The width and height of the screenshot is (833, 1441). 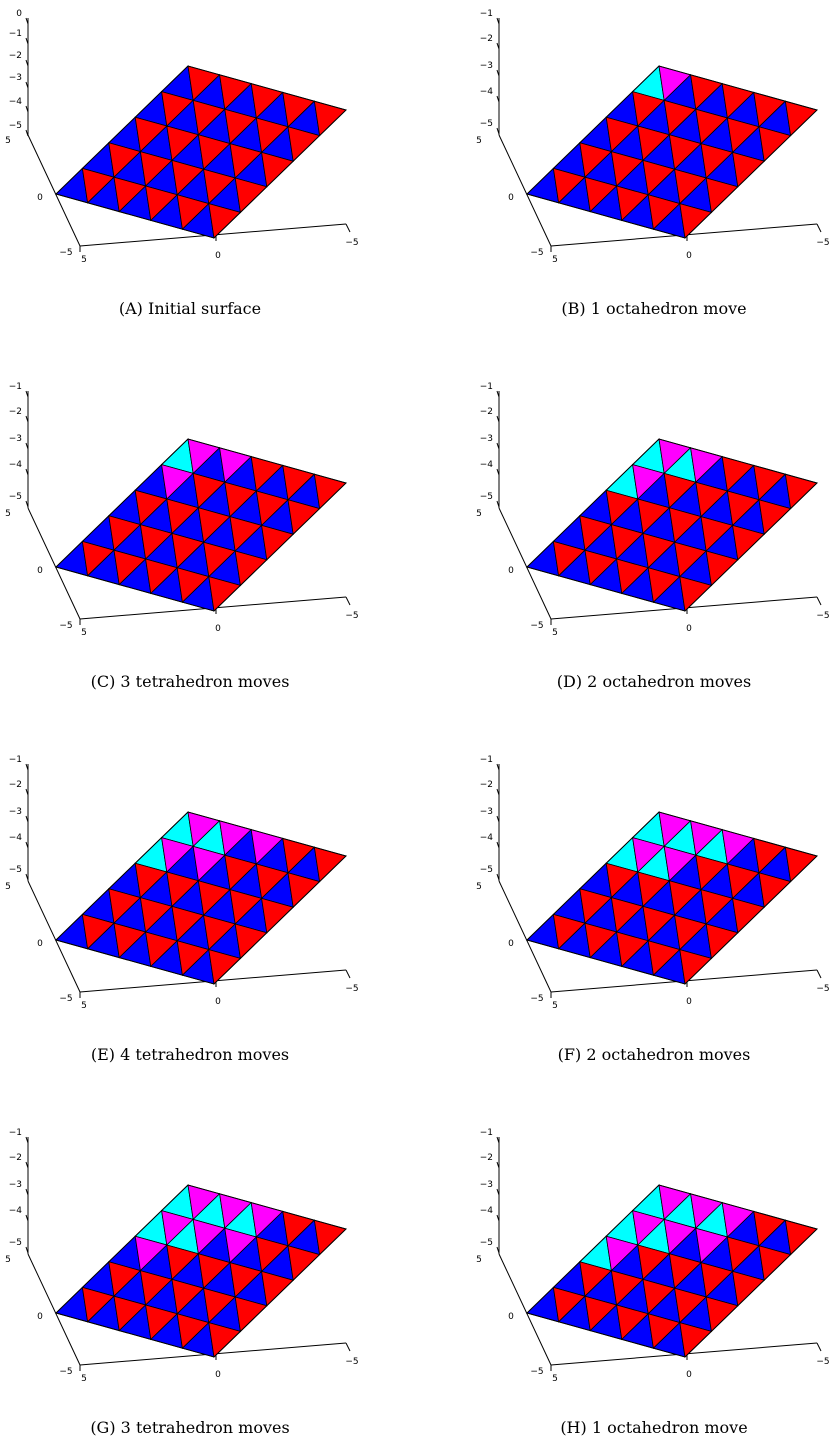 I want to click on subfigure-label: (B), so click(x=573, y=308).